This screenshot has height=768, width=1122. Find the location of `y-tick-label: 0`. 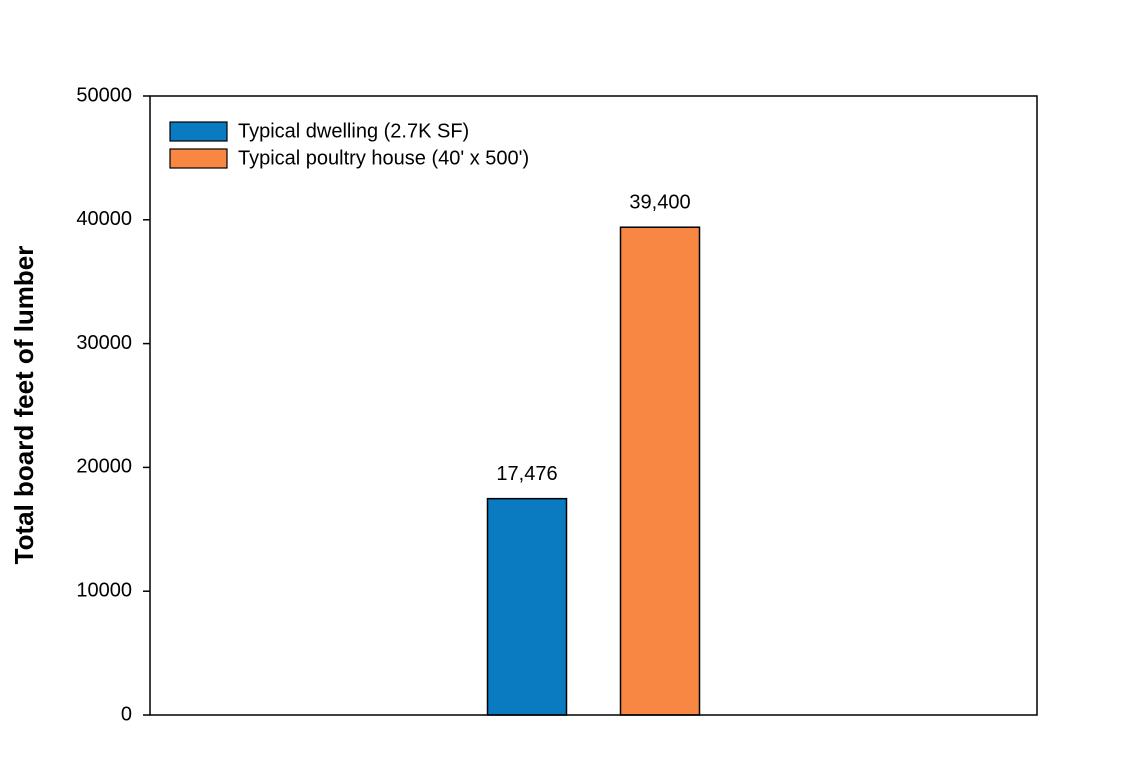

y-tick-label: 0 is located at coordinates (126, 714).